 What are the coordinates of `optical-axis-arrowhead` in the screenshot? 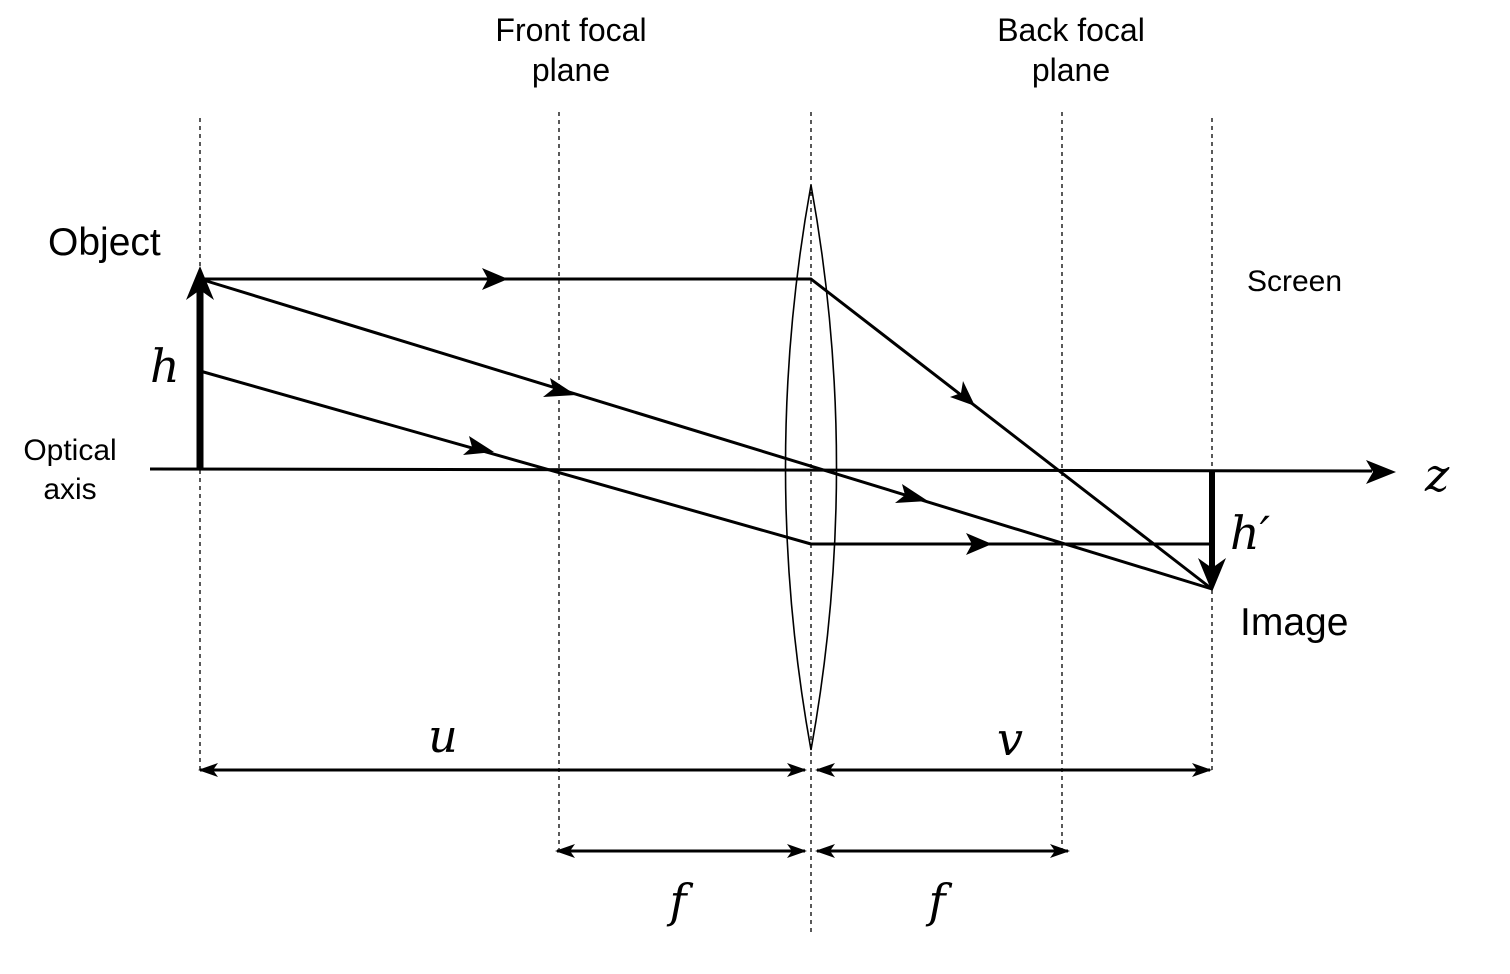 It's located at (1381, 472).